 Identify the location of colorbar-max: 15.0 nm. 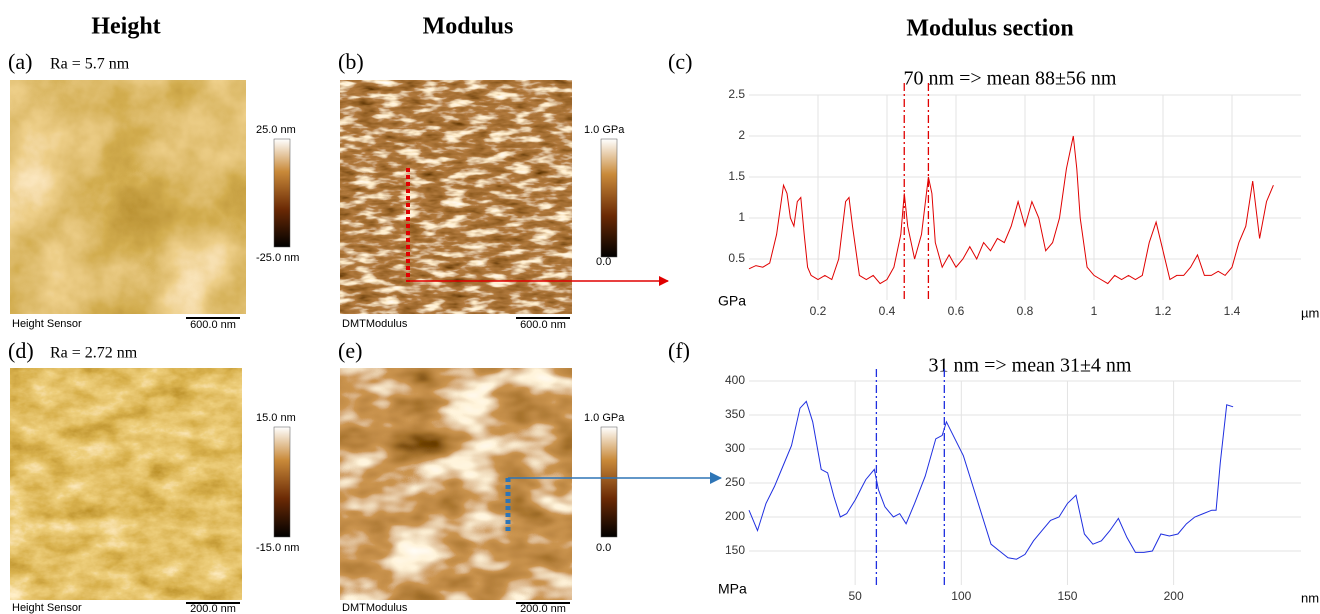
(276, 418).